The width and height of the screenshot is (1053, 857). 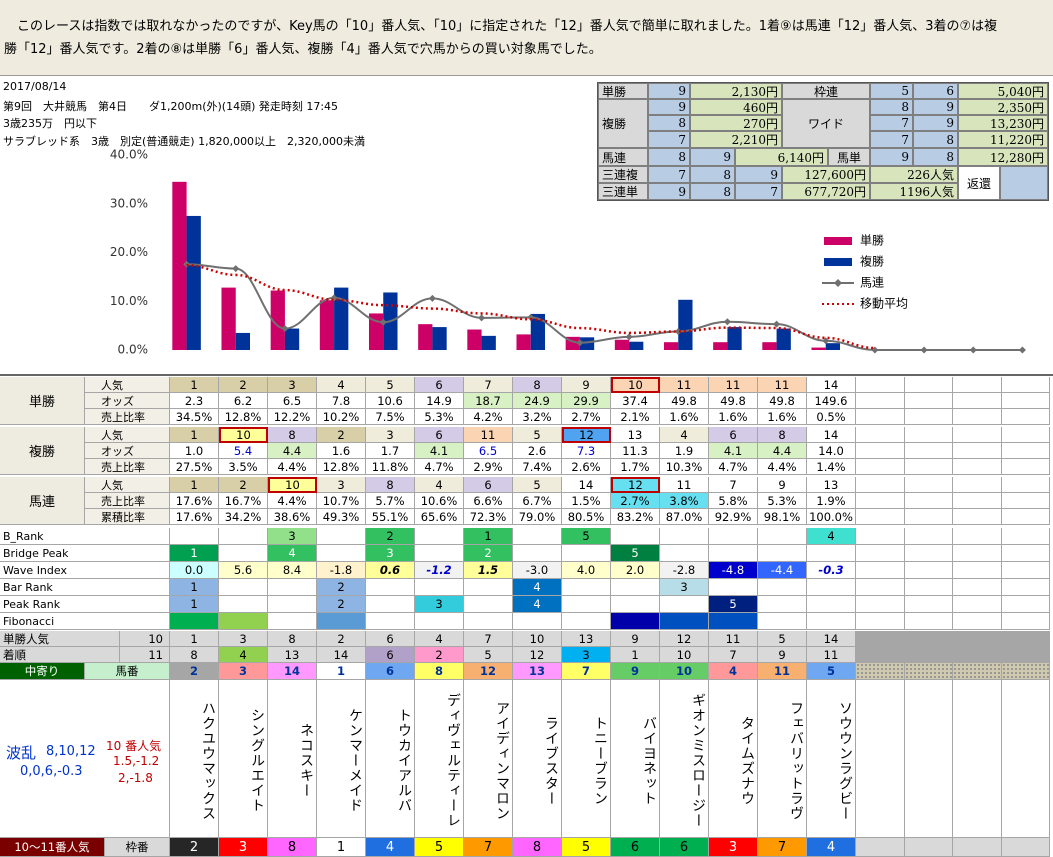 I want to click on cell: 10.3%, so click(x=684, y=467).